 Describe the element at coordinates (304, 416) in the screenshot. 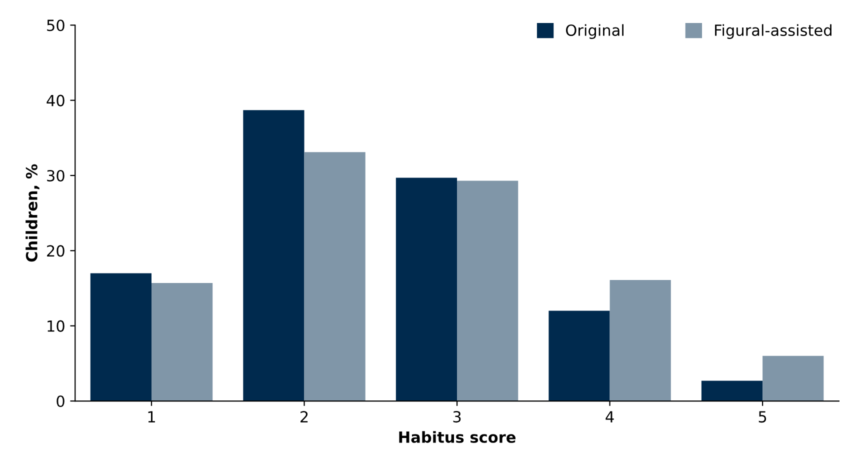

I see `x-tick-label: 2` at that location.